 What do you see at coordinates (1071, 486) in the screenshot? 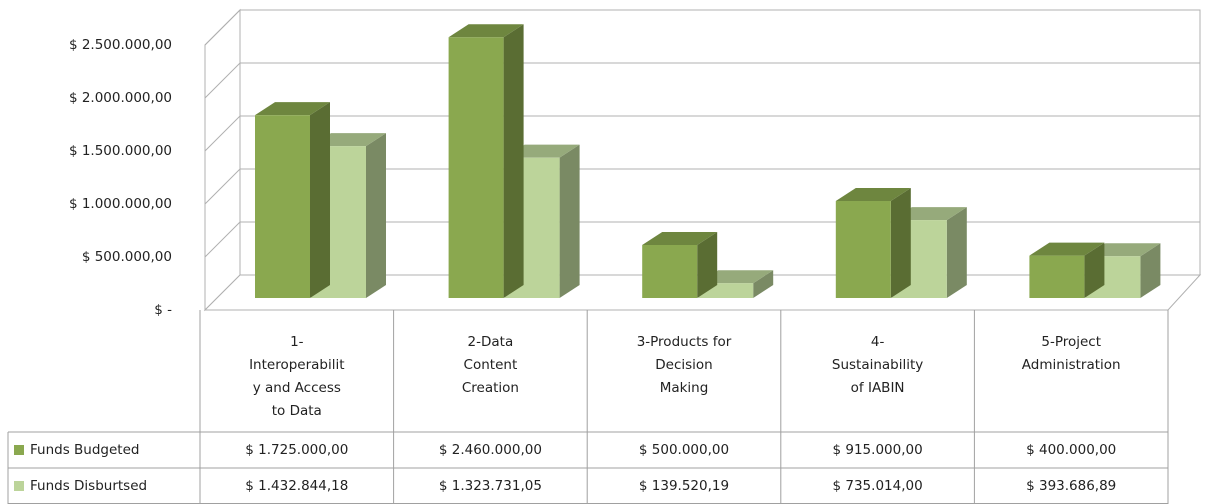
I see `value-label: $ 393.686,89` at bounding box center [1071, 486].